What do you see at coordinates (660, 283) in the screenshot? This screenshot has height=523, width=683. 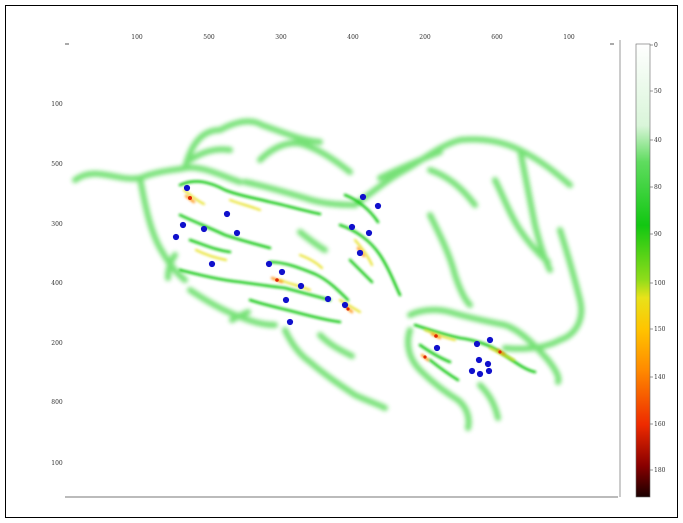 I see `colorbar-label: 100` at bounding box center [660, 283].